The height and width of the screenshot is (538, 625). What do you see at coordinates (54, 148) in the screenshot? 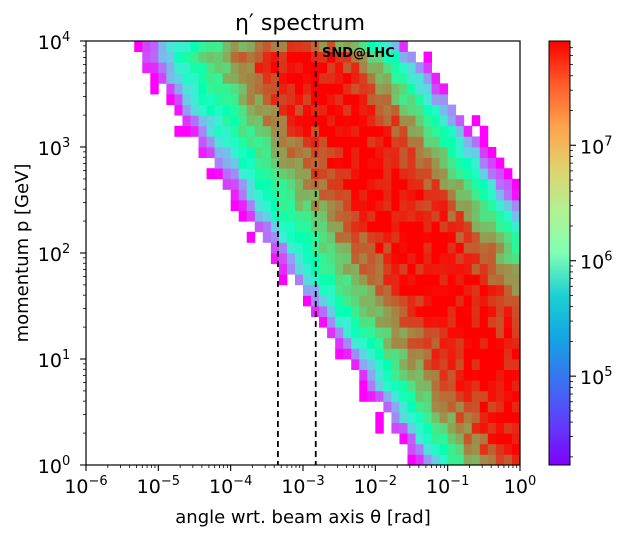
I see `y-tick-label: 103` at bounding box center [54, 148].